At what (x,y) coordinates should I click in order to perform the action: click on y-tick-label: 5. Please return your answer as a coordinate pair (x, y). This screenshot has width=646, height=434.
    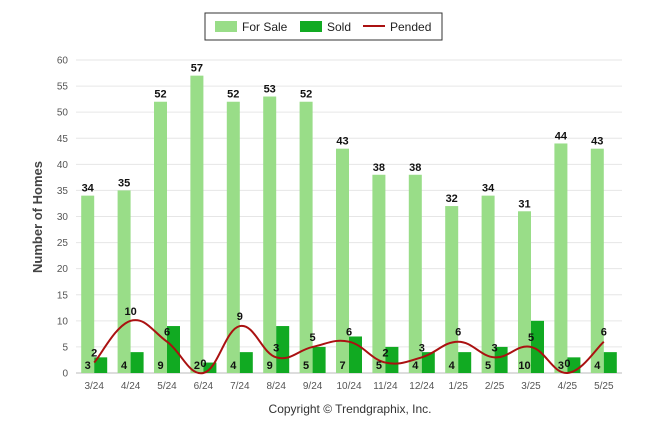
    Looking at the image, I should click on (65, 347).